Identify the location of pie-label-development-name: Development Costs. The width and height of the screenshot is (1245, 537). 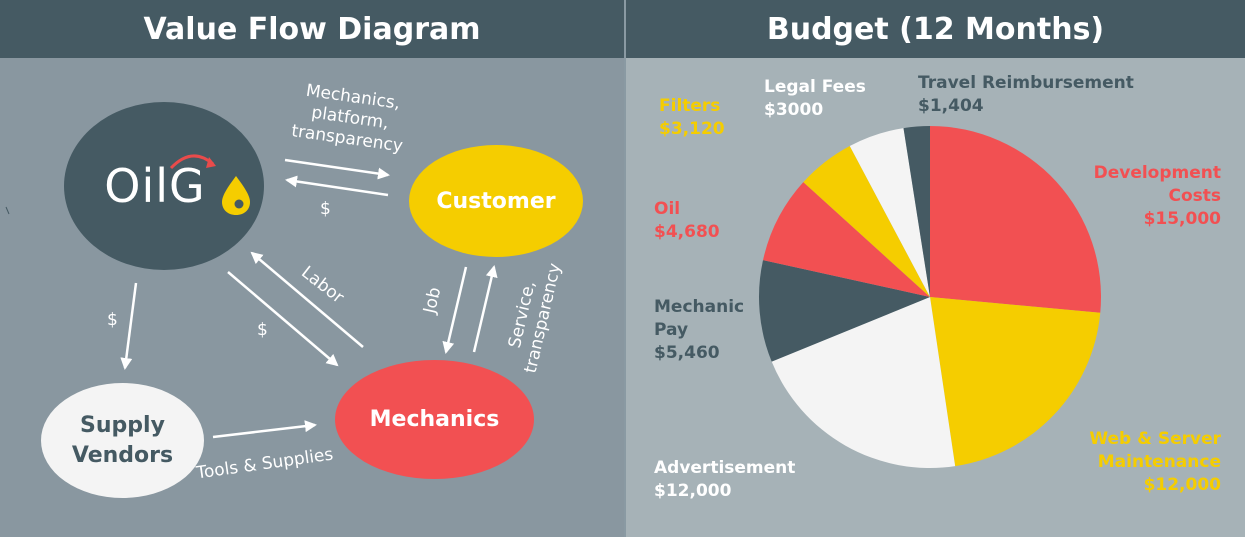
(1157, 184).